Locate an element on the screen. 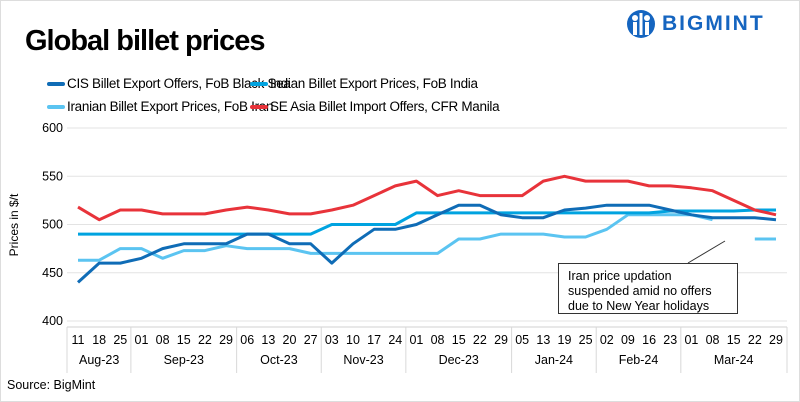 This screenshot has width=800, height=402. legend-label: Iranian Billet Export Prices, FoB Iran is located at coordinates (170, 106).